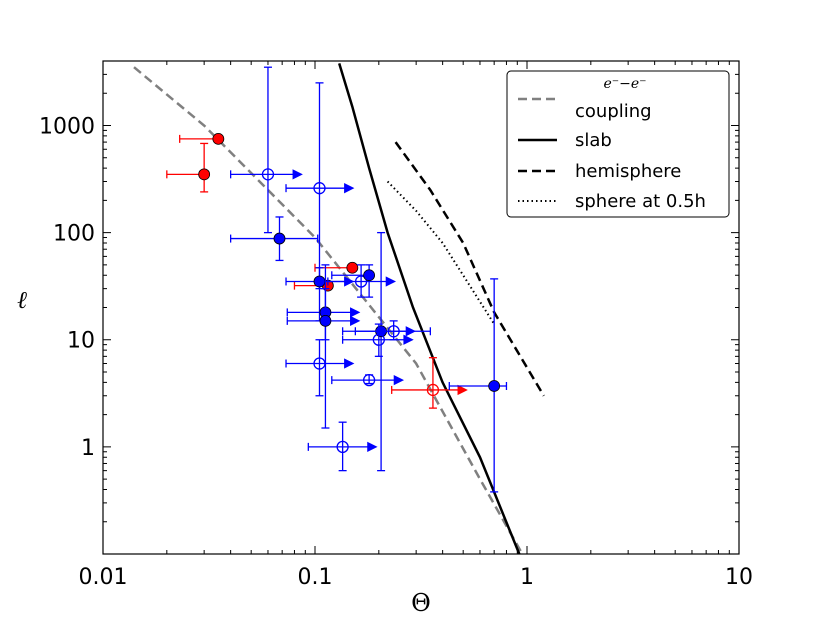 The image size is (822, 617). I want to click on y-axis-title: ℓ, so click(22, 300).